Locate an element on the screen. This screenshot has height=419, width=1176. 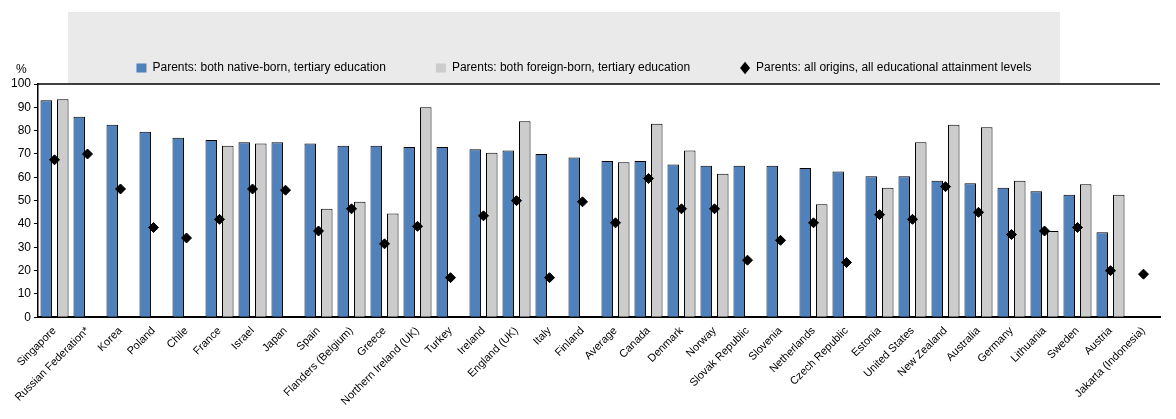
y-tick-label: 90 is located at coordinates (24, 106).